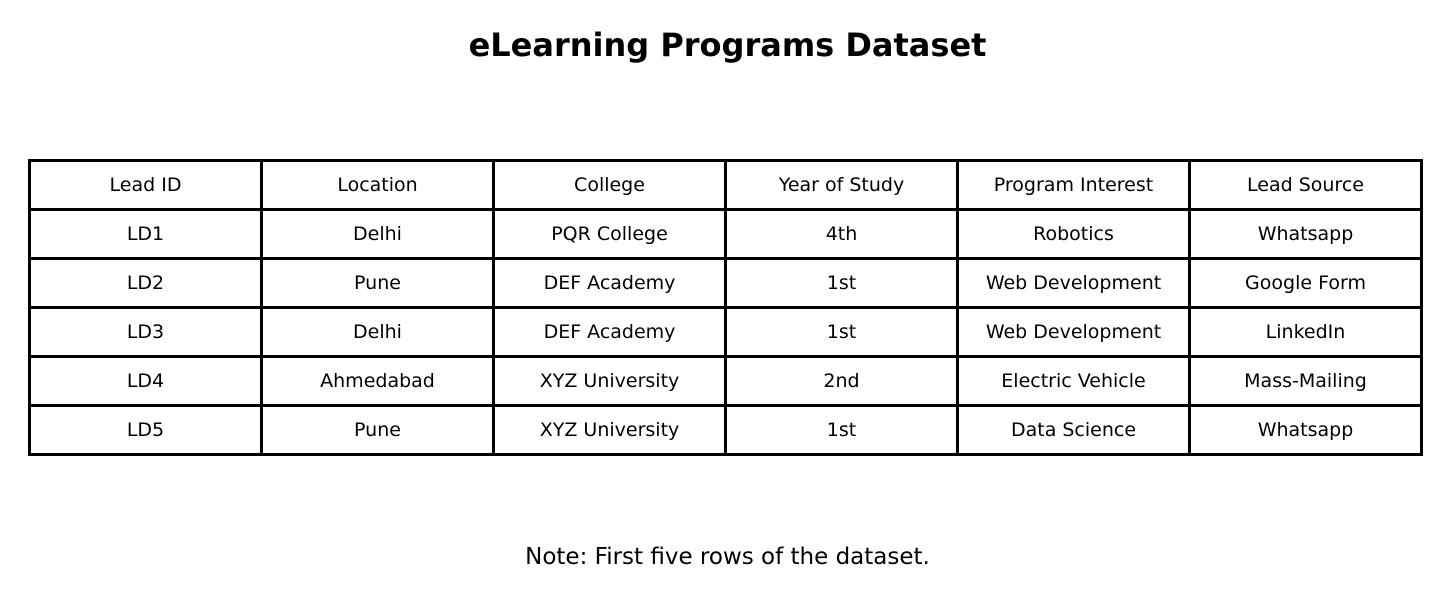 The image size is (1455, 601). Describe the element at coordinates (145, 430) in the screenshot. I see `table-cell: LD5` at that location.